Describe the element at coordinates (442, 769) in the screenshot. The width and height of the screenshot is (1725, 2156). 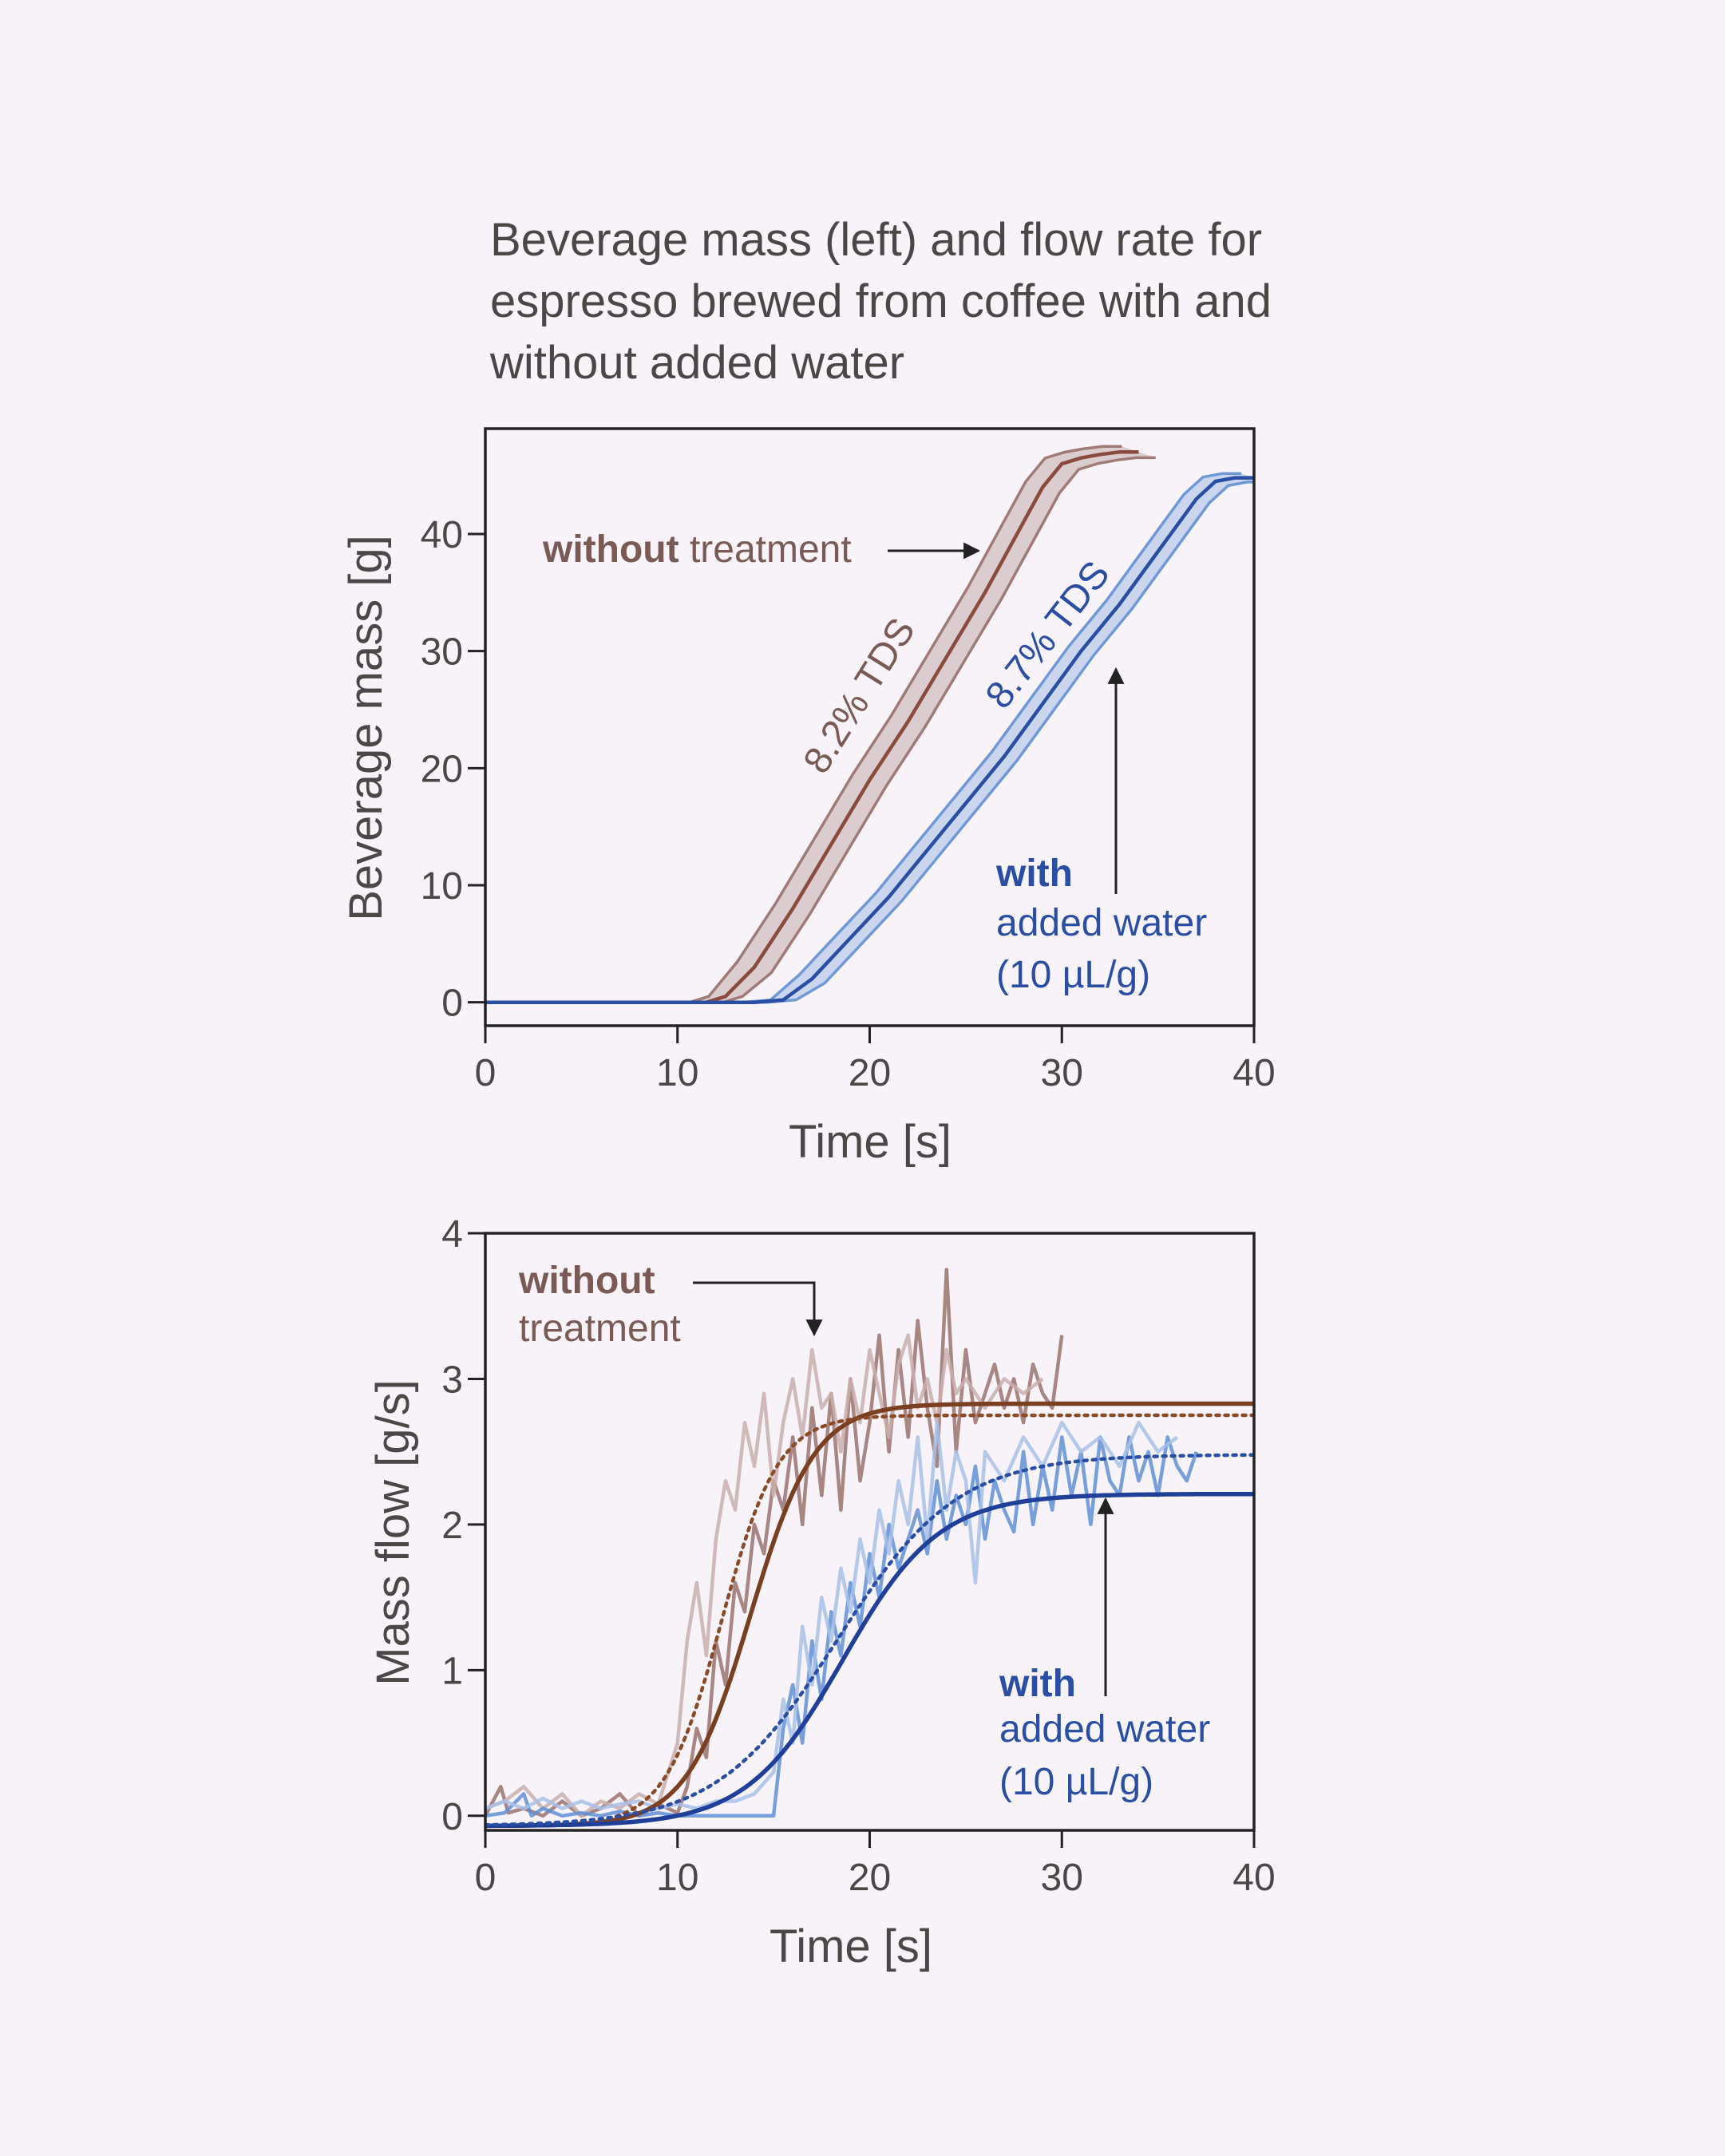
I see `top-y-tick-label: 20` at that location.